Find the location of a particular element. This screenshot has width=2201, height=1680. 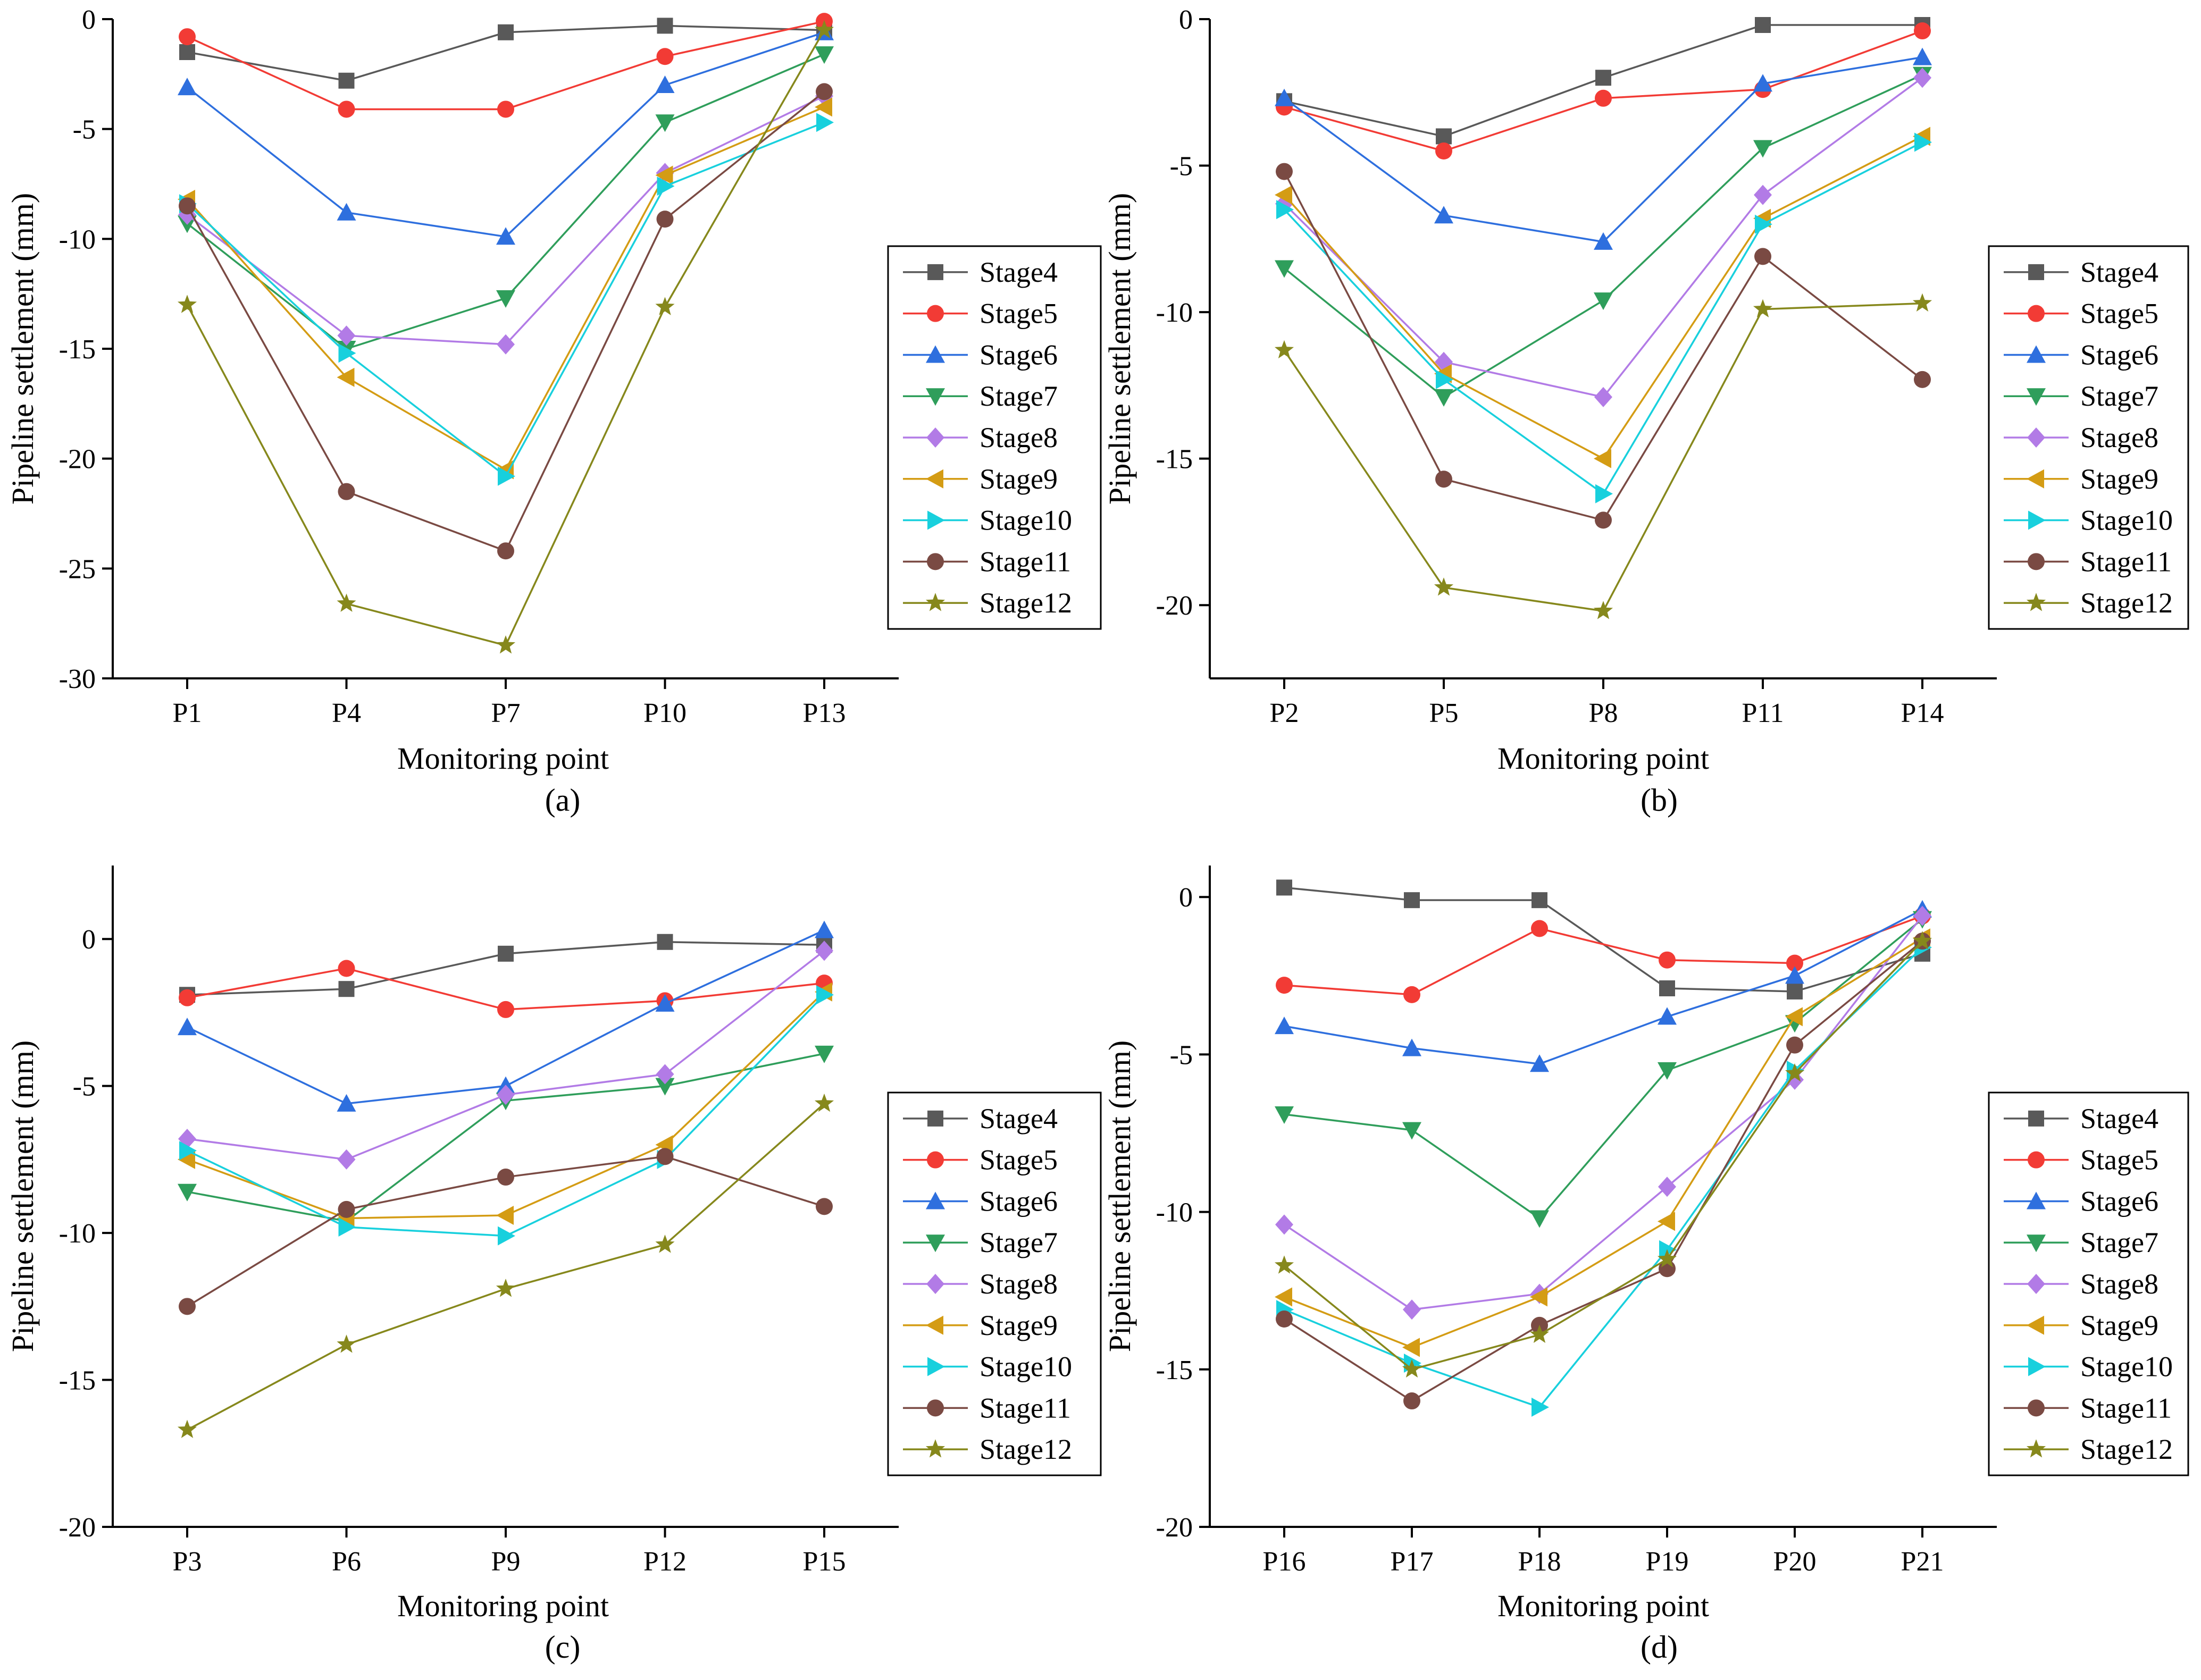

x-tick-label: P17 is located at coordinates (1412, 1562).